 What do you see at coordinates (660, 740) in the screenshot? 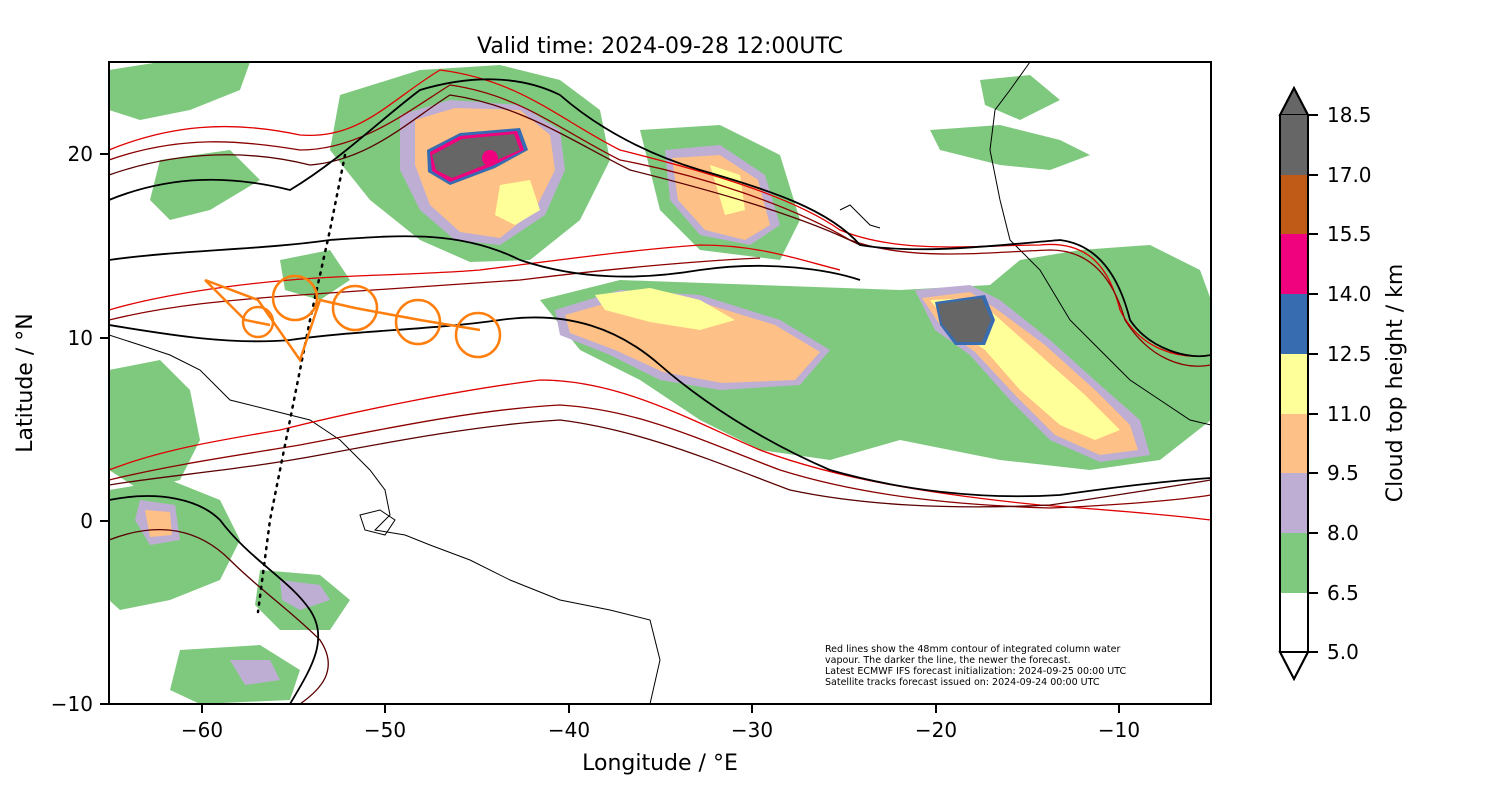
I see `x-axis: −60 −50 −40 −30 −20 −10 Longitude / °E` at bounding box center [660, 740].